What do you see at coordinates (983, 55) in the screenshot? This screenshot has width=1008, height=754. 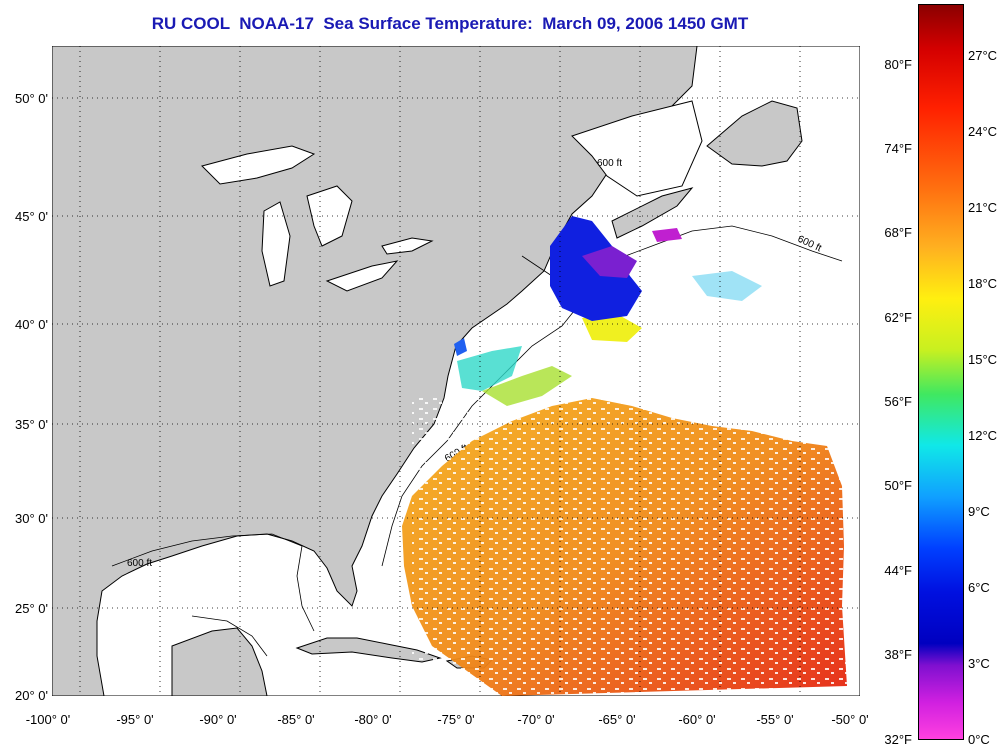 I see `colorbar-c-label: 27°C` at bounding box center [983, 55].